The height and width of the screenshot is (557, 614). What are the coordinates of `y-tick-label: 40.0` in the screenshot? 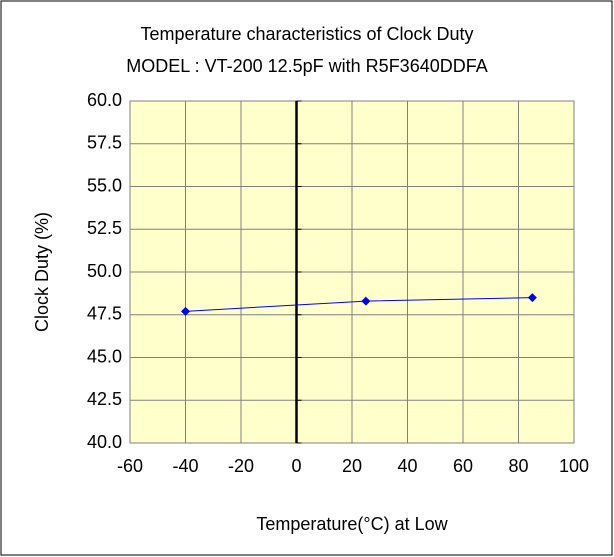 It's located at (104, 442).